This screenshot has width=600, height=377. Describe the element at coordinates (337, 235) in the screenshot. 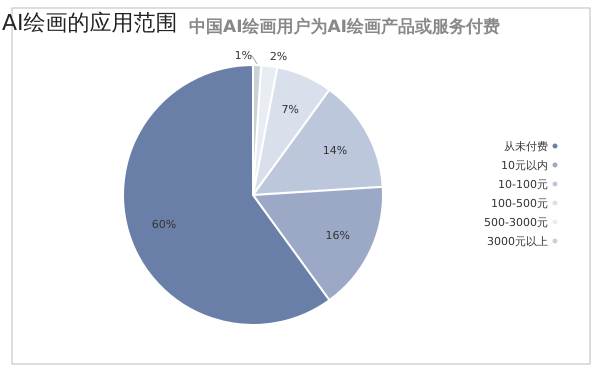

I see `data-label: 16%` at that location.